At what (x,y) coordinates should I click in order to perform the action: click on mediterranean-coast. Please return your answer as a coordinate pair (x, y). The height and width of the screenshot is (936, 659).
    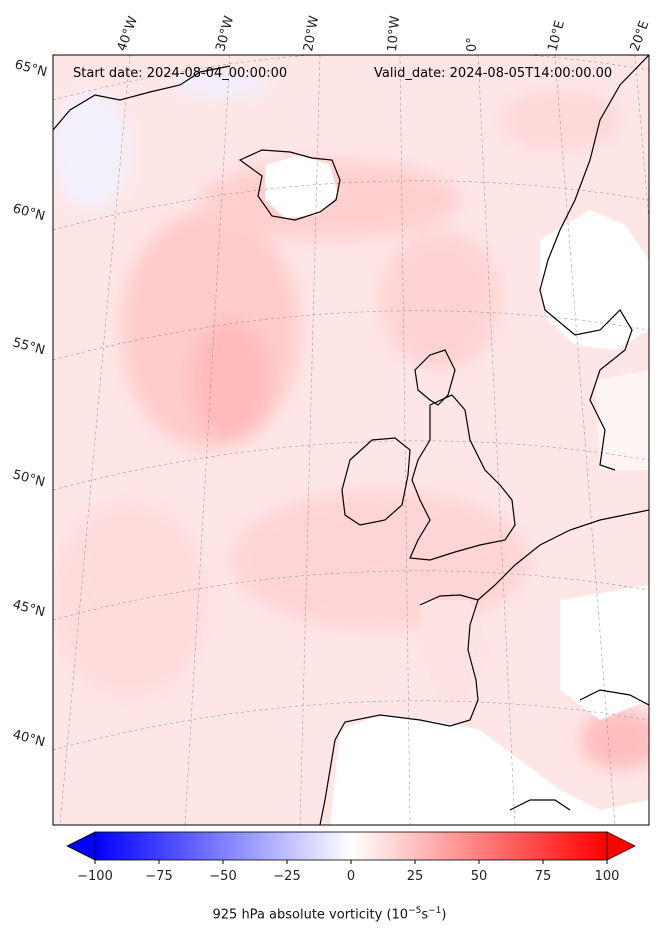
    Looking at the image, I should click on (579, 750).